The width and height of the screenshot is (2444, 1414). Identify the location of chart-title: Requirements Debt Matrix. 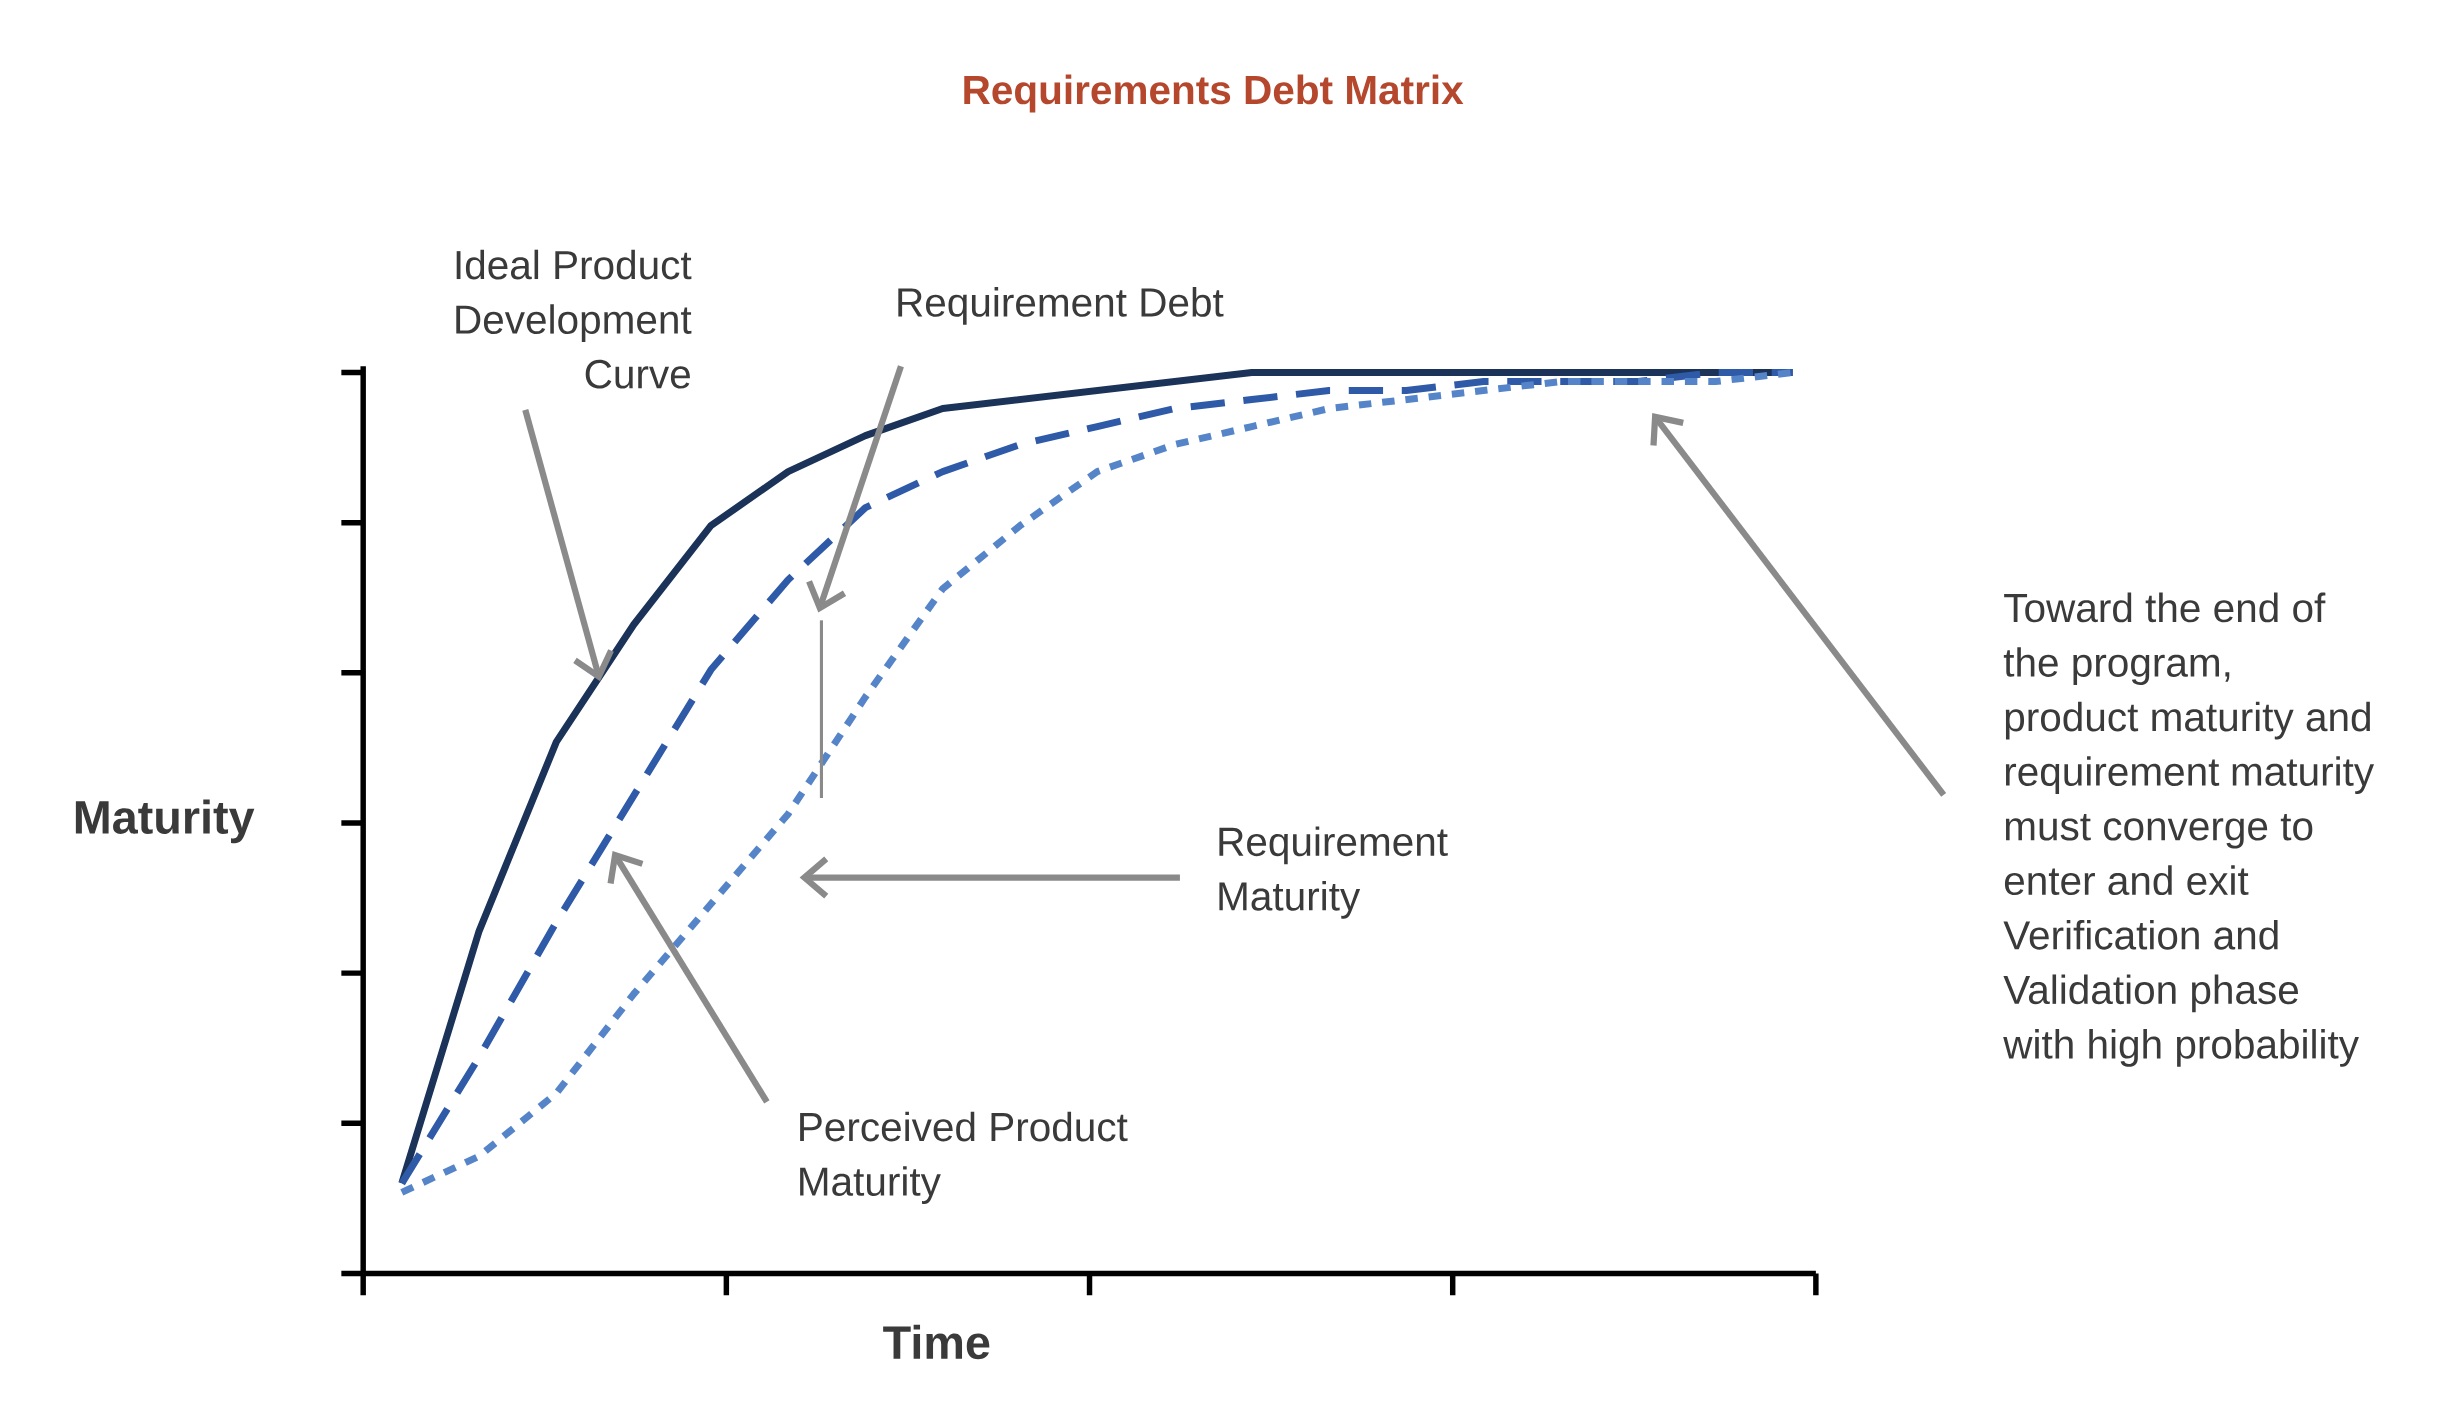
(1214, 93).